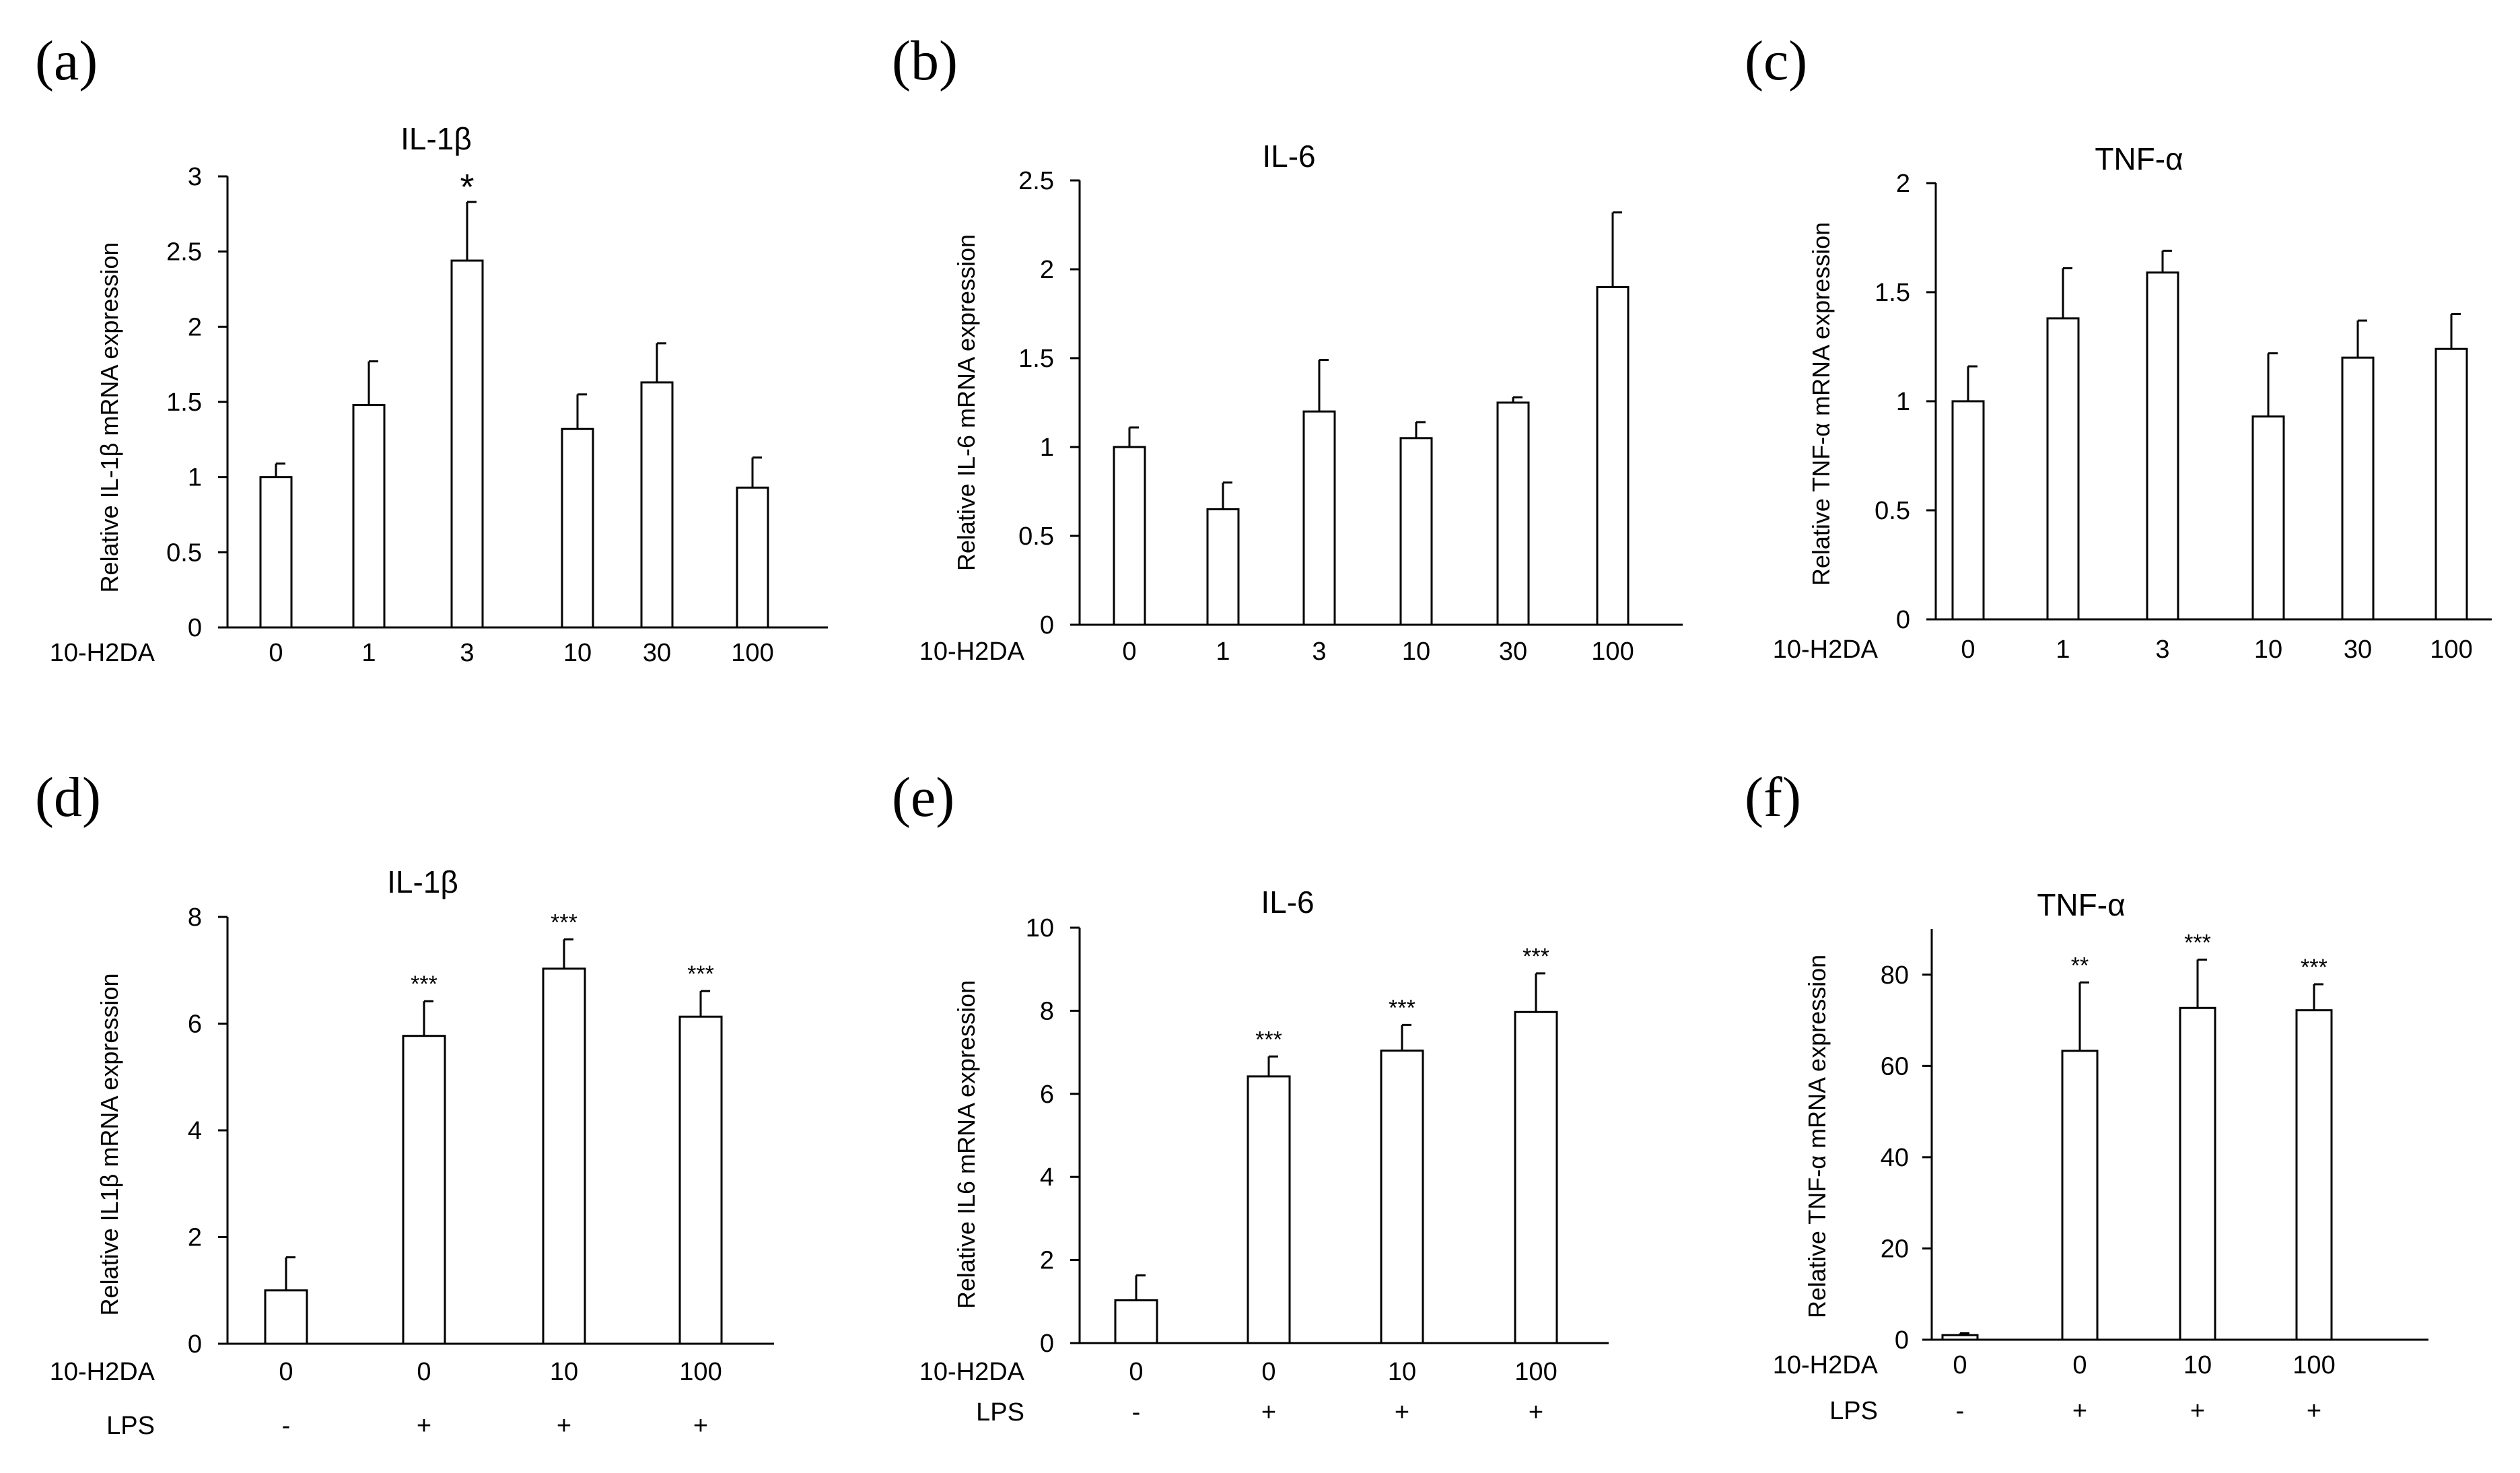 This screenshot has width=2520, height=1473. Describe the element at coordinates (2080, 965) in the screenshot. I see `significance-label: **` at that location.